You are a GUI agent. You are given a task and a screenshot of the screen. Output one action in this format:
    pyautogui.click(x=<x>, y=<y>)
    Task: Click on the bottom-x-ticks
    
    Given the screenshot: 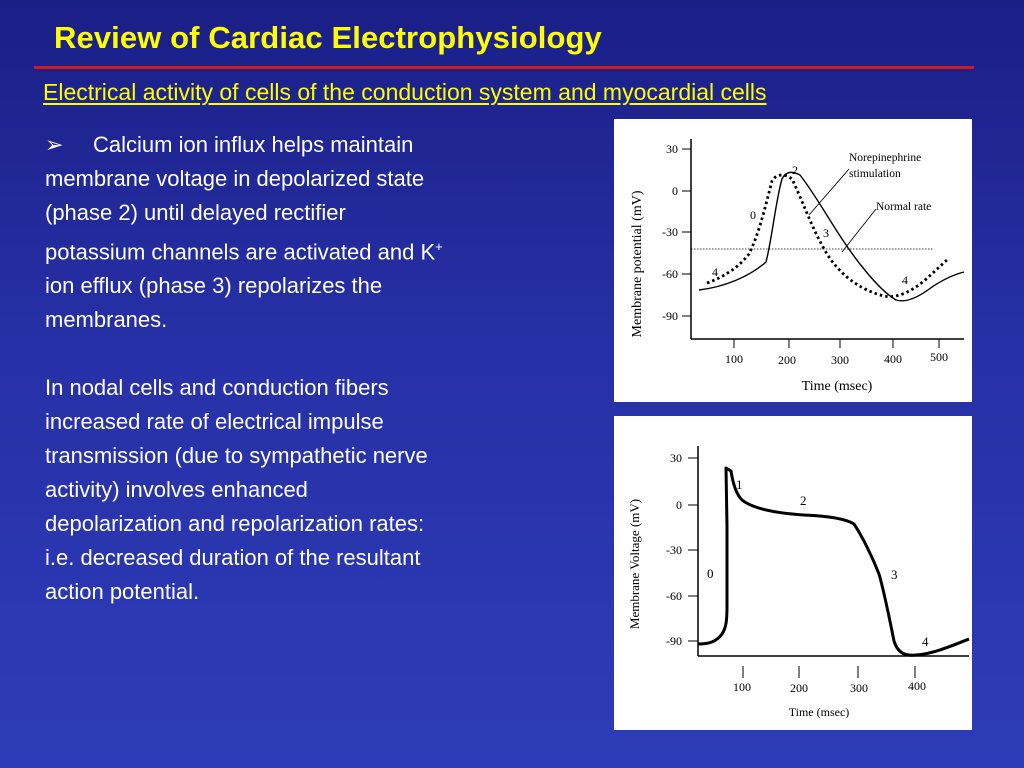 What is the action you would take?
    pyautogui.click(x=829, y=672)
    